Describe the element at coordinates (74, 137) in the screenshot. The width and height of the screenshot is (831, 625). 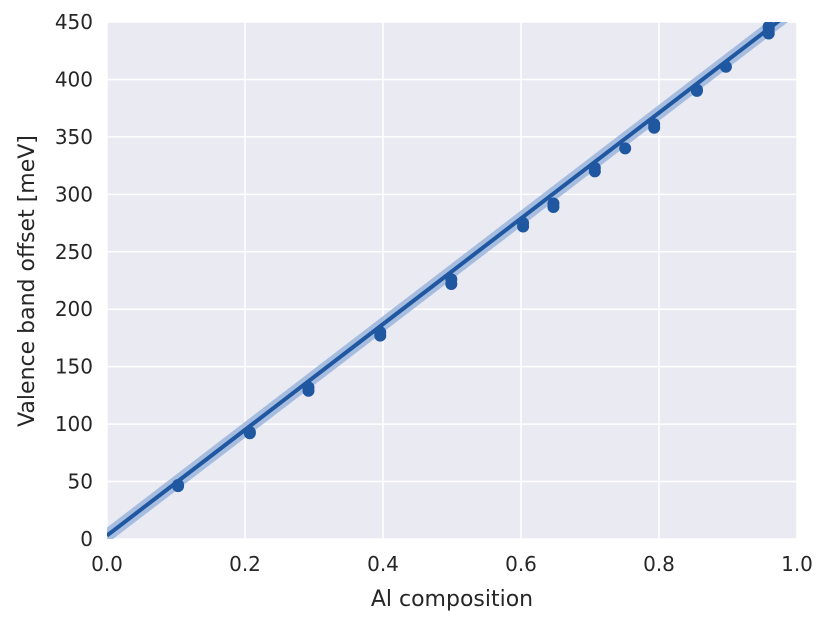
I see `y-tick-label: 350` at that location.